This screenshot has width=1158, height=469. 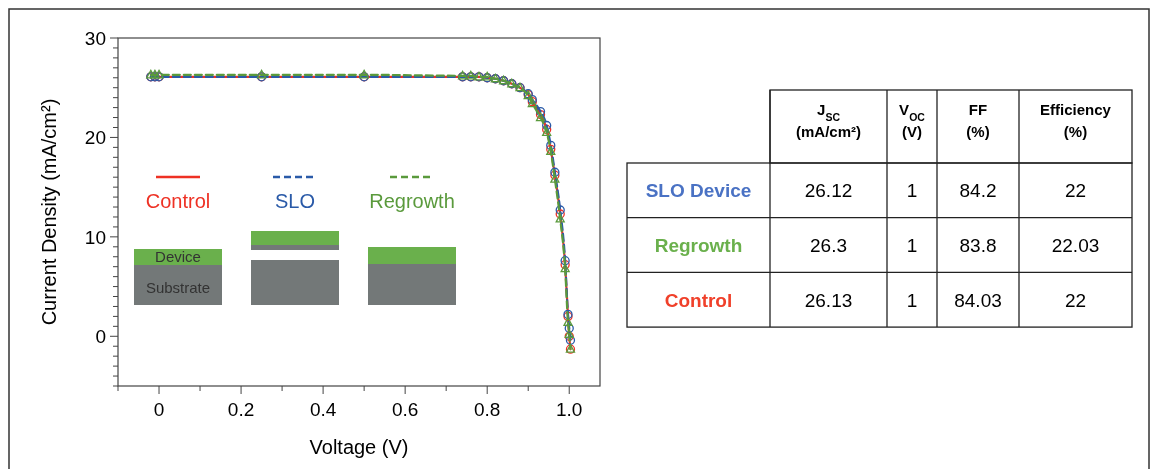 What do you see at coordinates (912, 120) in the screenshot?
I see `x-tick-label: V$_{OC}$ (V)` at bounding box center [912, 120].